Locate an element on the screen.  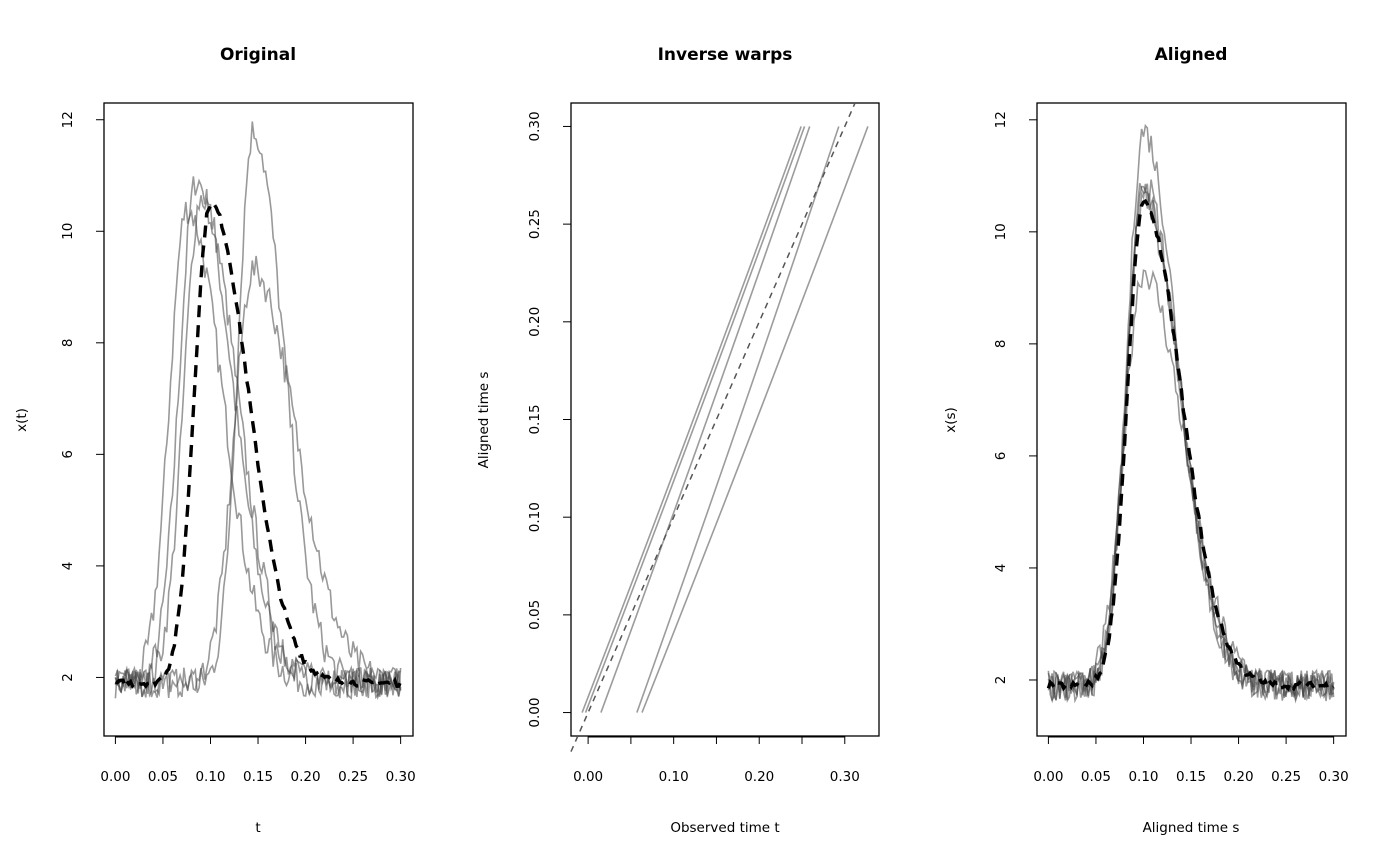
y-tick-label: 0.30 is located at coordinates (535, 126).